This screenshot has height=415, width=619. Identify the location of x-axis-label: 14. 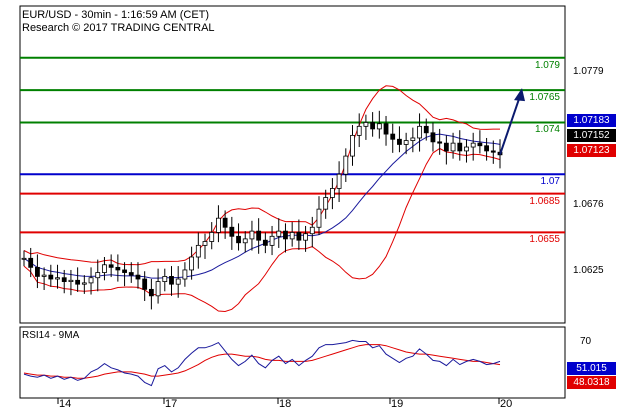
(65, 404).